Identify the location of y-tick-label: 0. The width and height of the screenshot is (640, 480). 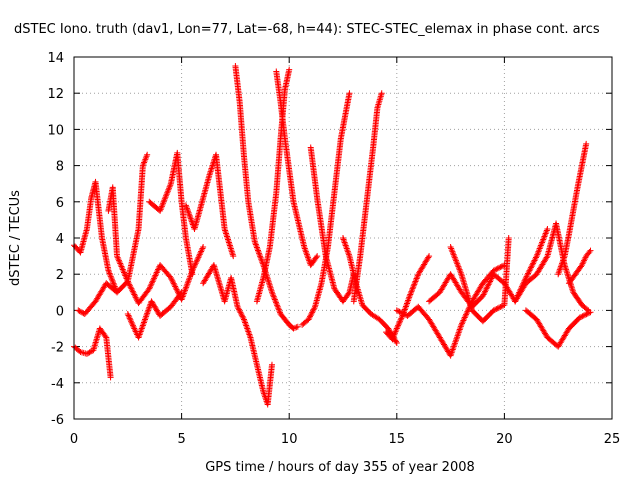
(60, 311).